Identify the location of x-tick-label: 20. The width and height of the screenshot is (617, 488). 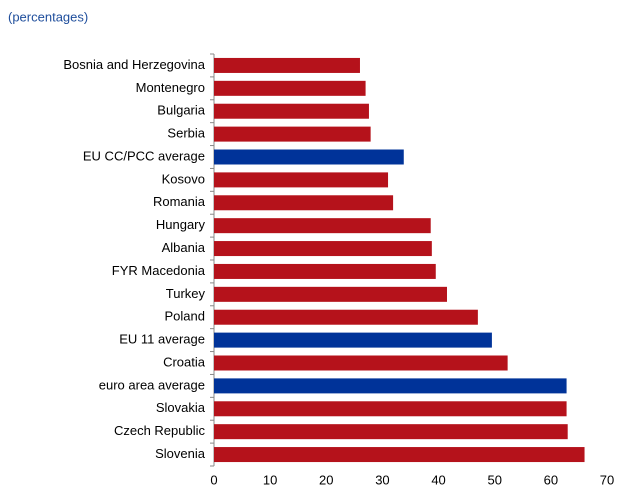
(326, 479).